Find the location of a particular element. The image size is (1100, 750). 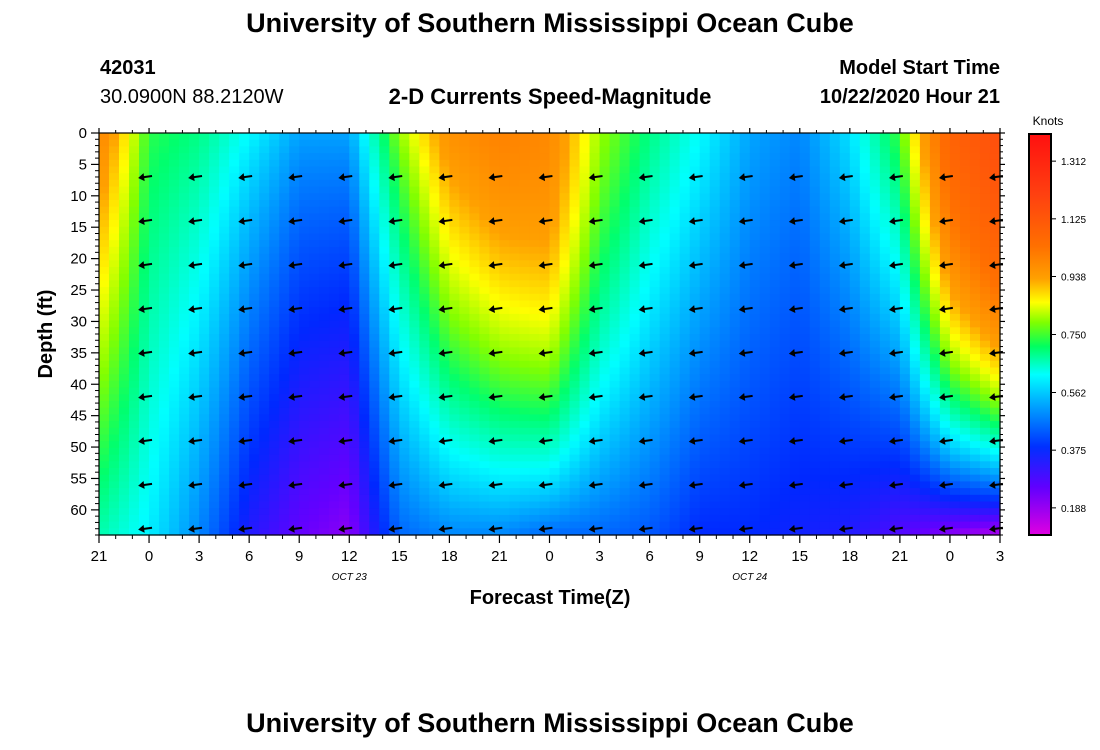

colorbar-tick-label: 0.562 is located at coordinates (1073, 393).